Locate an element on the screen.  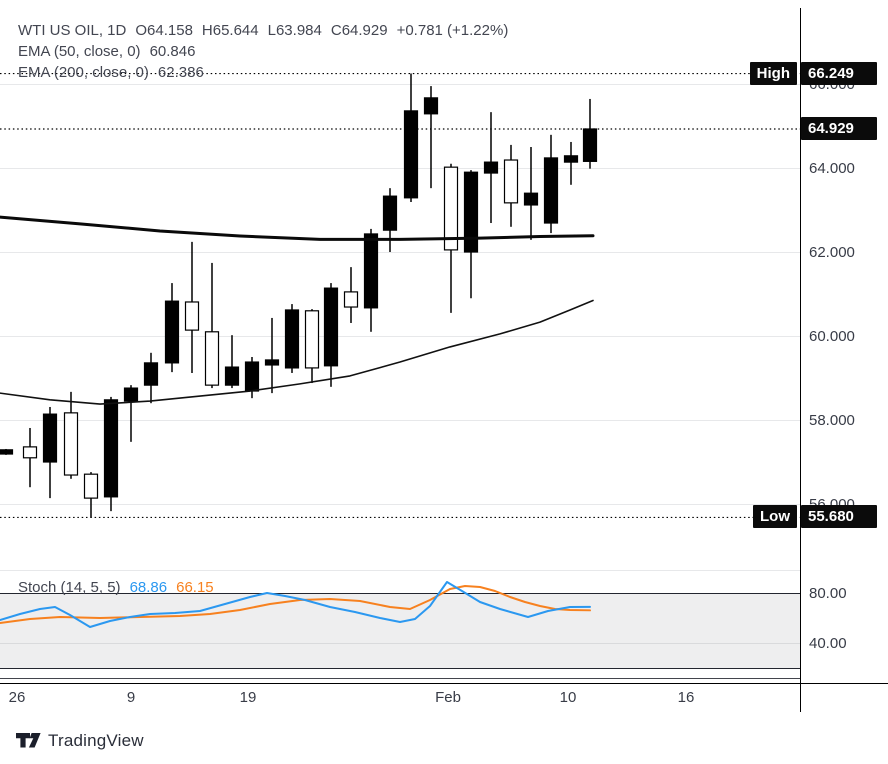
stoch-tick-label: 80.00 is located at coordinates (828, 593).